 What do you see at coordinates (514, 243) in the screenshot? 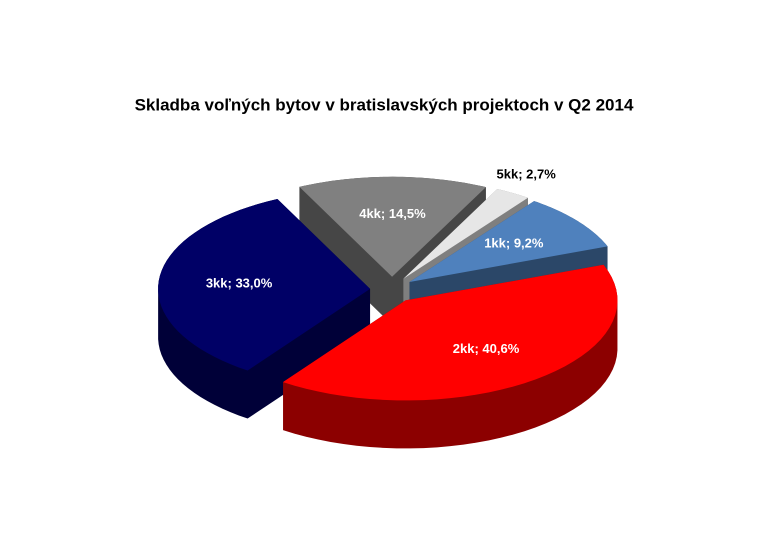
I see `data-label: 1kk; 9,2%` at bounding box center [514, 243].